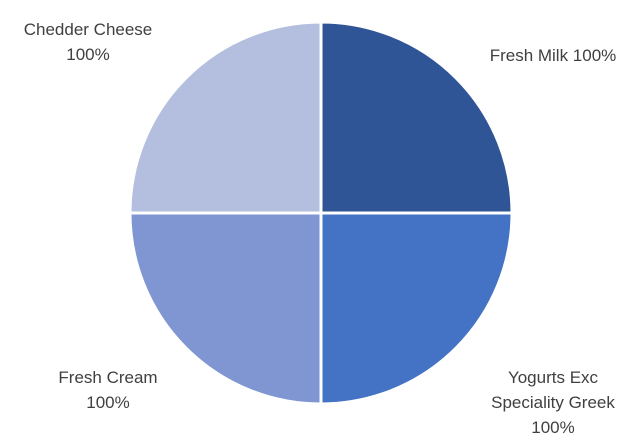  I want to click on pie-label-line: Fresh Milk 100%, so click(553, 55).